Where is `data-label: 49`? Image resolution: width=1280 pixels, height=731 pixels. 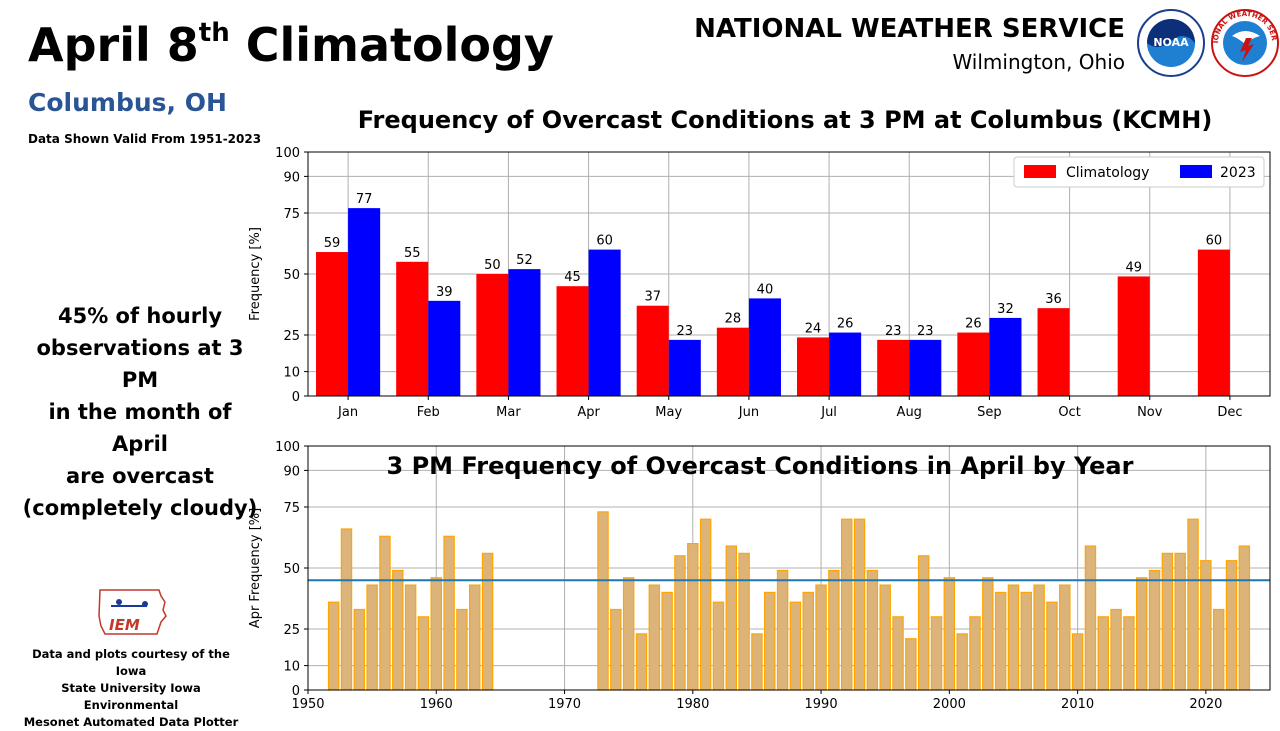 data-label: 49 is located at coordinates (1133, 267).